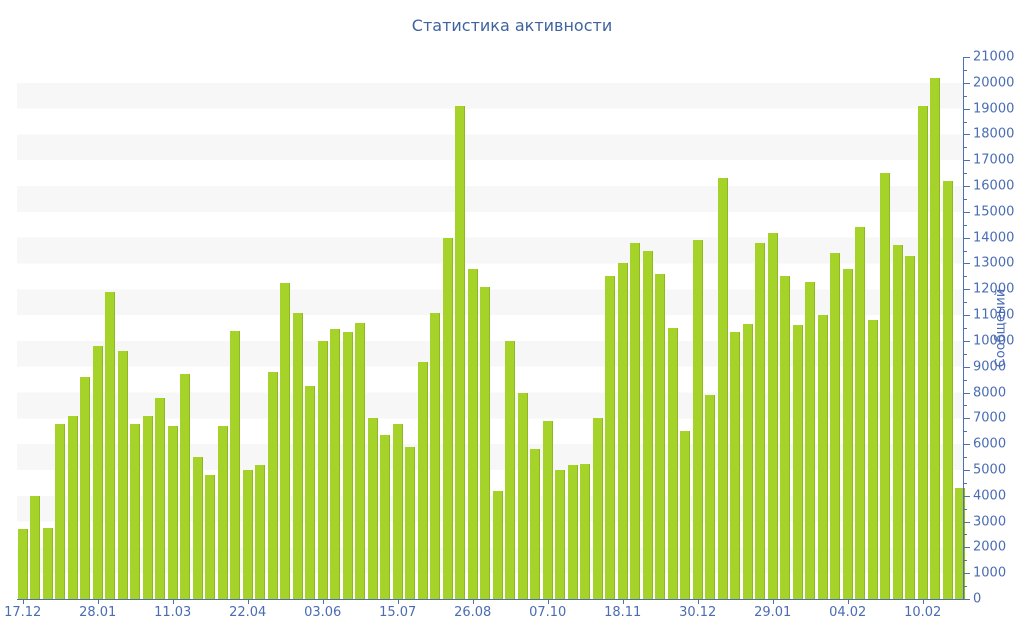 Image resolution: width=1024 pixels, height=640 pixels. I want to click on y-axis-title: Сообщений, so click(1001, 328).